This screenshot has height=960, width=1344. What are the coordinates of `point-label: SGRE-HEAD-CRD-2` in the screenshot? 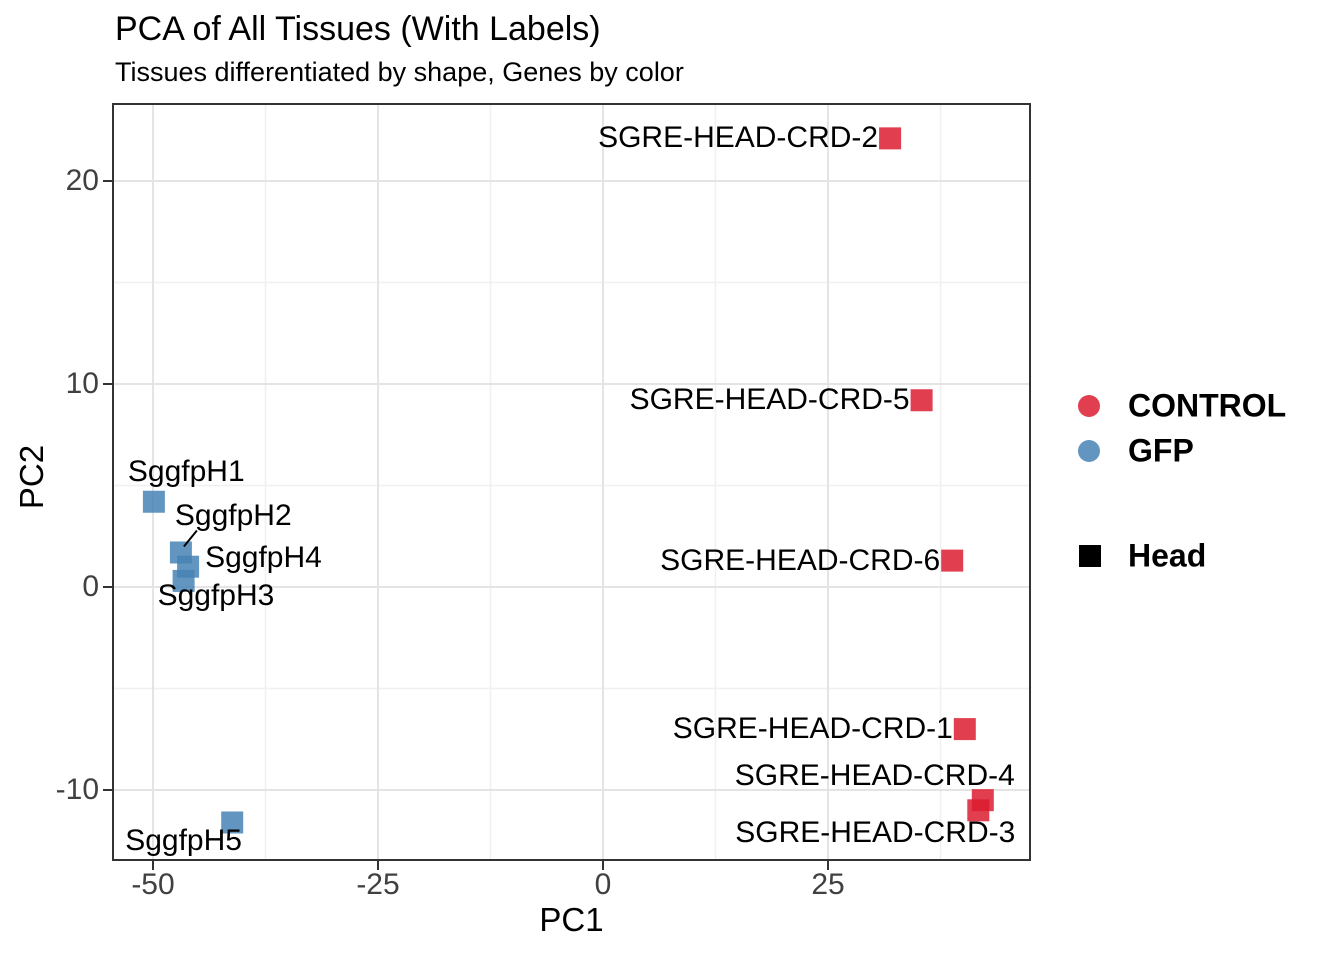 It's located at (738, 138).